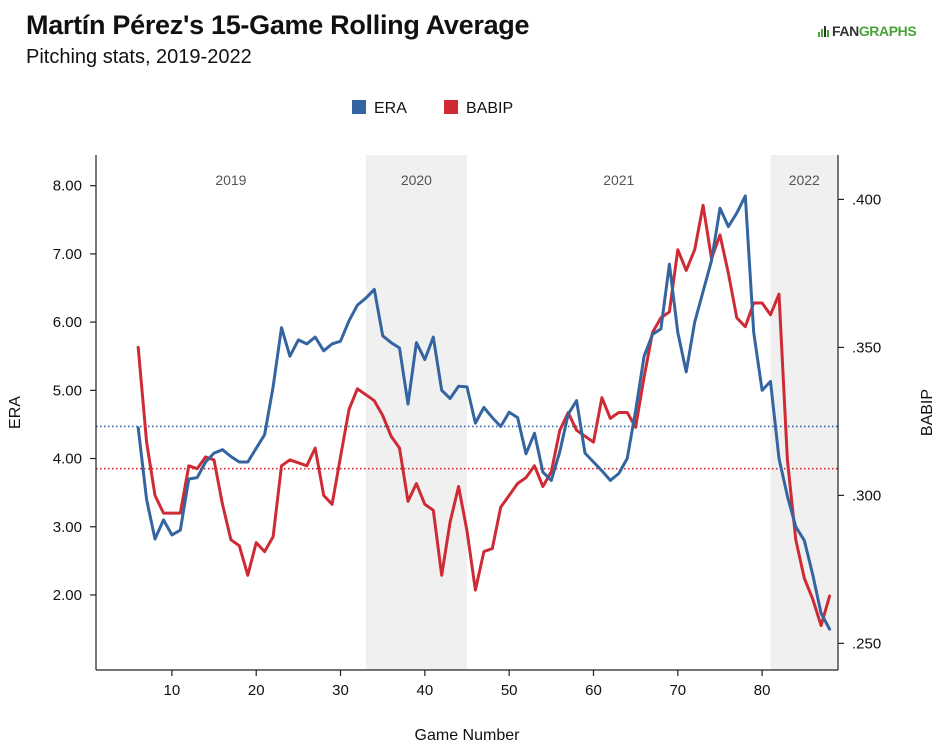 The image size is (942, 746). Describe the element at coordinates (677, 690) in the screenshot. I see `x-tick-label: 70` at that location.